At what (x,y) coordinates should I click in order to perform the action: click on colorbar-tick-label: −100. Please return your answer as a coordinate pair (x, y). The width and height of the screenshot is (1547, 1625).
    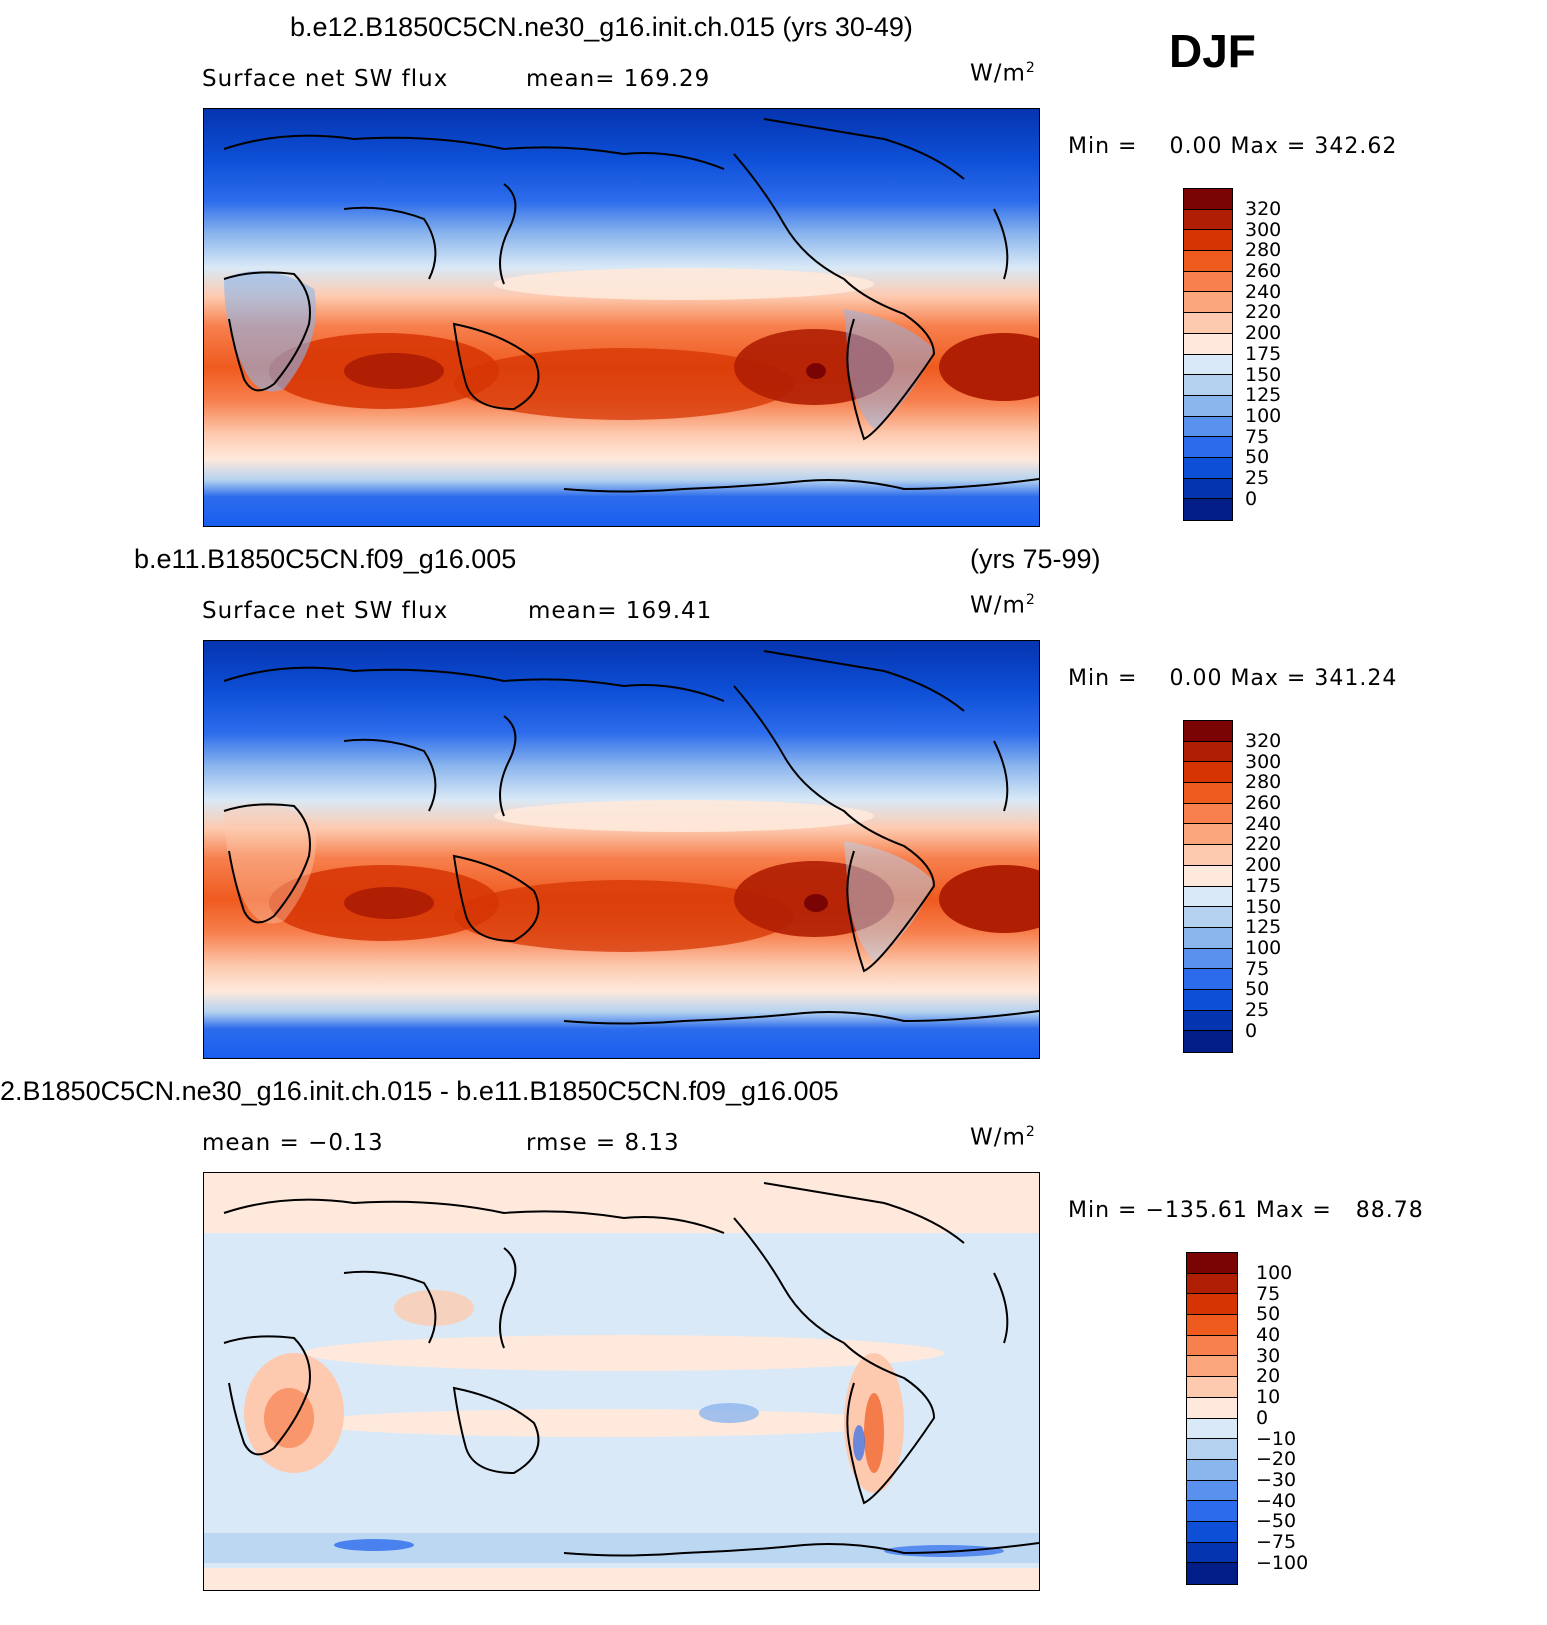
    Looking at the image, I should click on (1282, 1562).